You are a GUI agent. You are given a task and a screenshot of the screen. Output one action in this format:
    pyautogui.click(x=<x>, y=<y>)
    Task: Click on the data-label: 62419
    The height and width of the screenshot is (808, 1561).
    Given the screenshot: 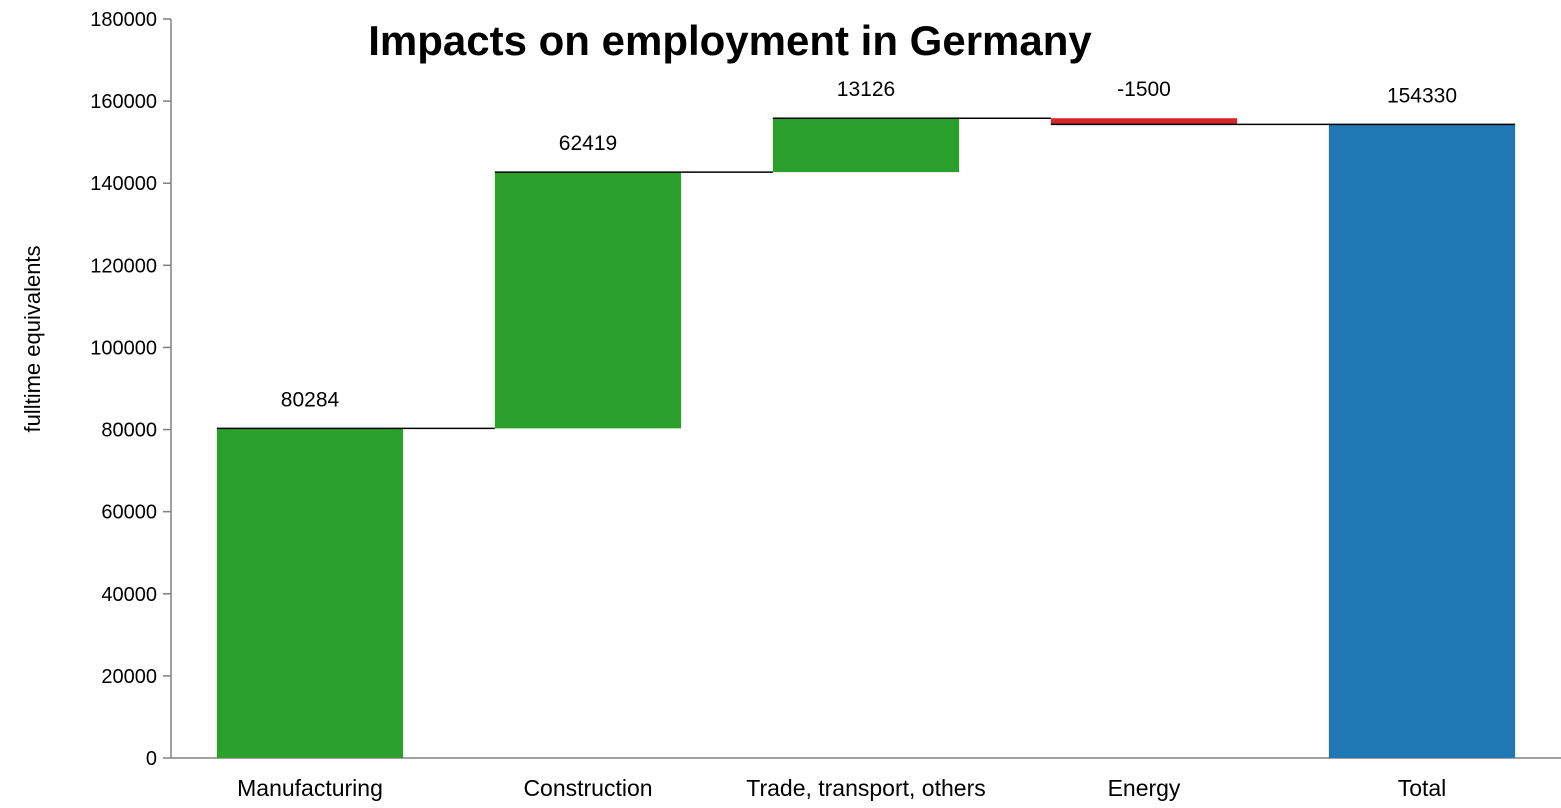 What is the action you would take?
    pyautogui.click(x=588, y=143)
    